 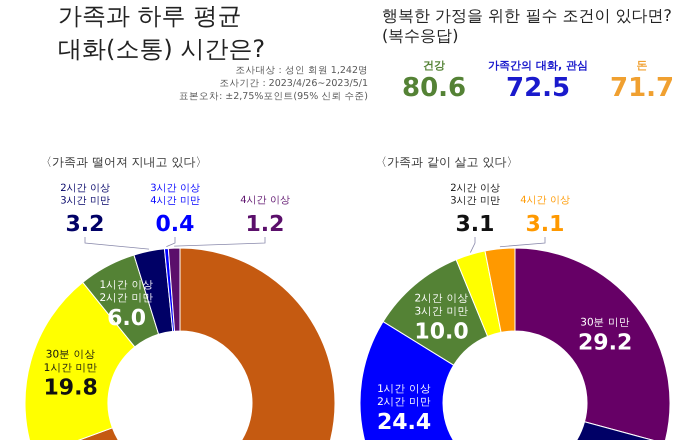 I want to click on text: 조사대상 : 성인 회원 1,242명, so click(x=301, y=70).